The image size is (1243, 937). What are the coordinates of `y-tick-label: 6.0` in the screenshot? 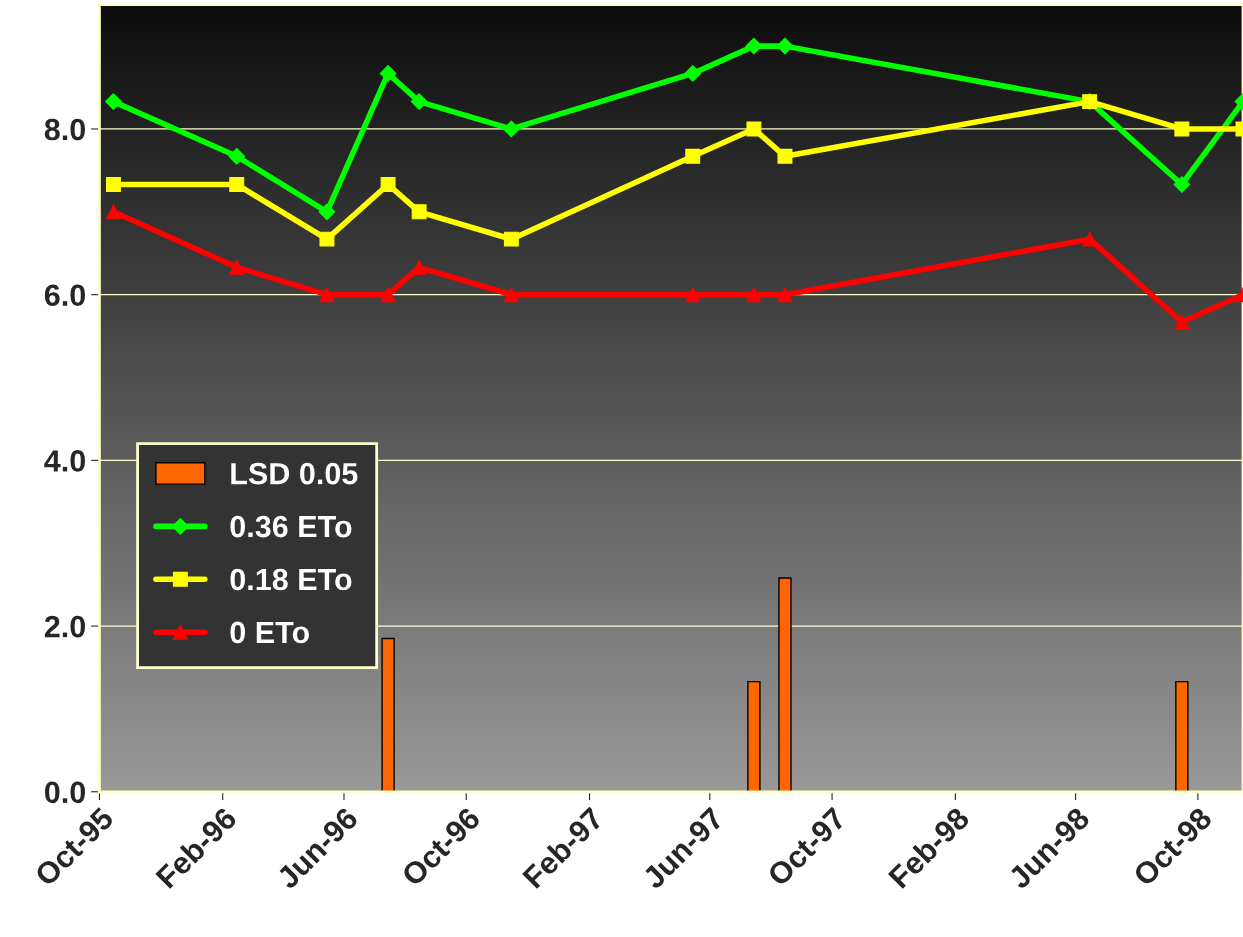 It's located at (64, 295).